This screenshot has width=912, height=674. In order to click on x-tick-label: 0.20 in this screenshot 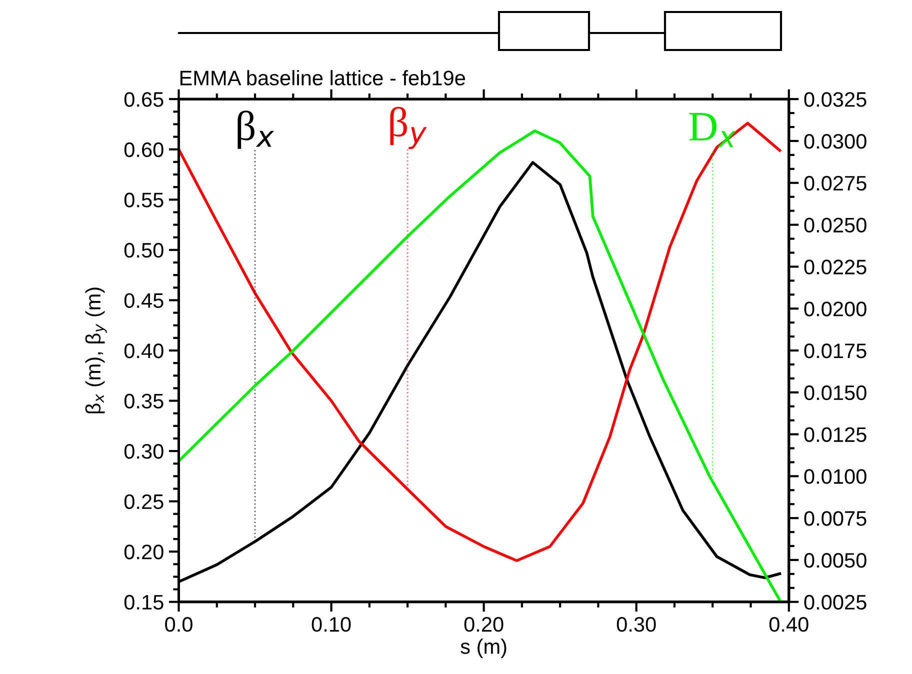, I will do `click(484, 624)`.